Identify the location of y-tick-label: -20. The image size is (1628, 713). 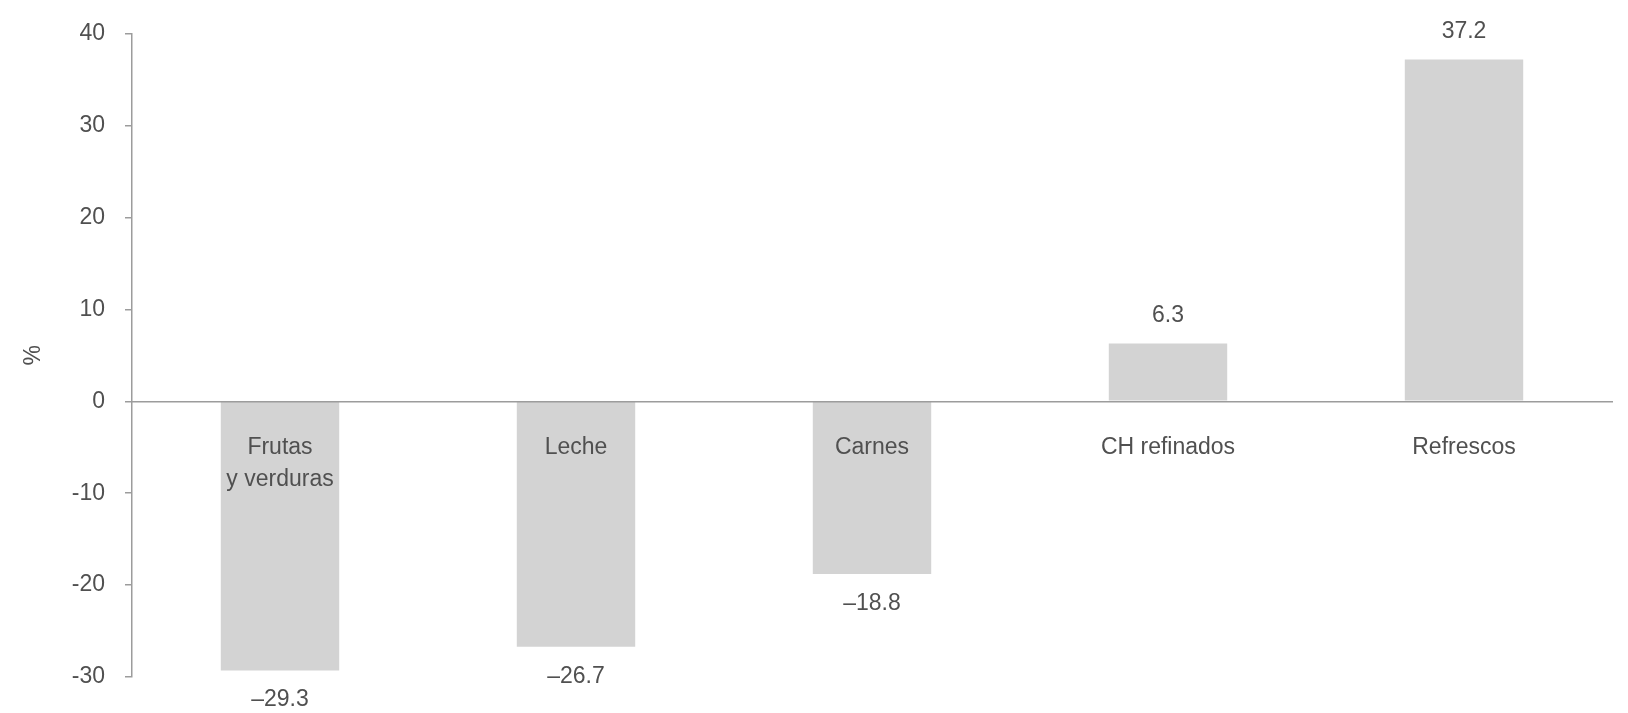
(88, 583).